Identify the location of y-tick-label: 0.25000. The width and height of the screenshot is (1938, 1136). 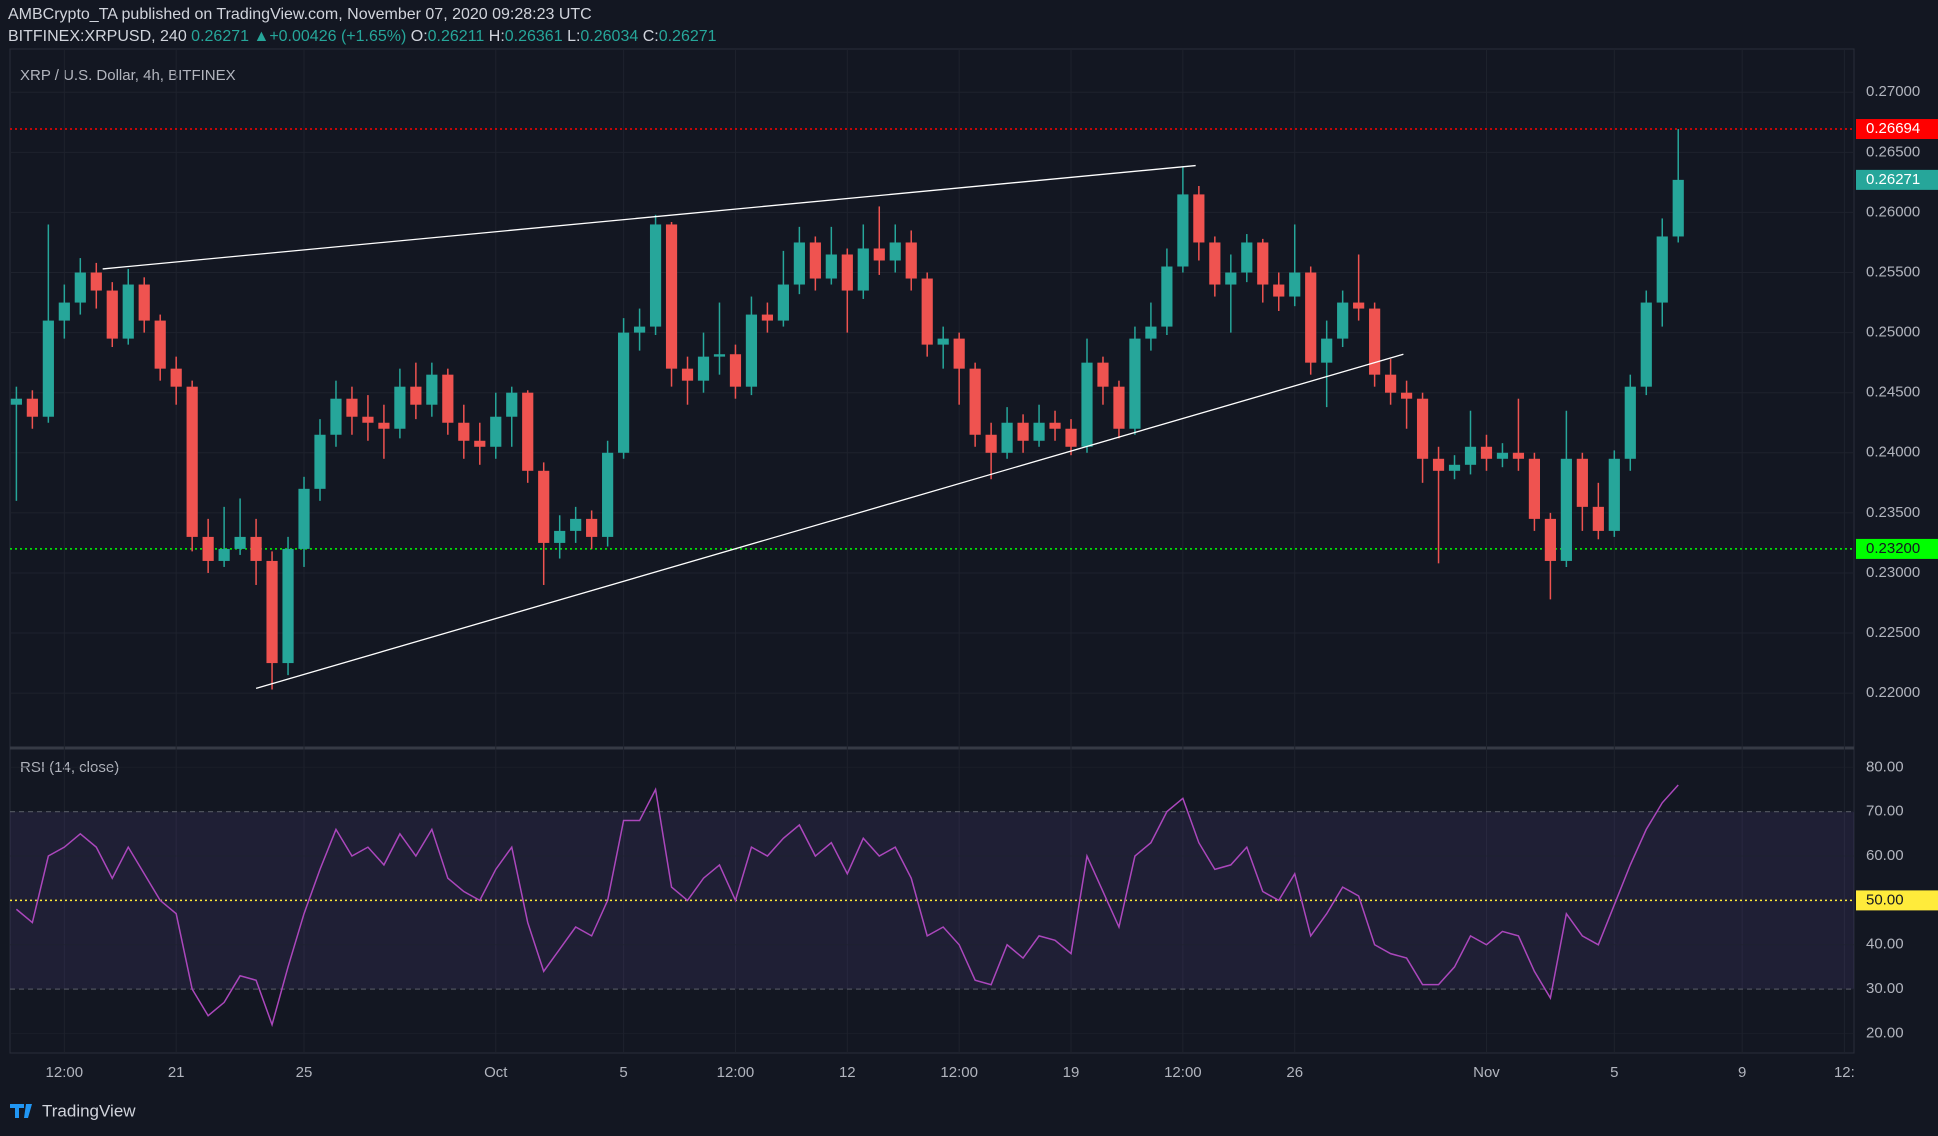
(1893, 332).